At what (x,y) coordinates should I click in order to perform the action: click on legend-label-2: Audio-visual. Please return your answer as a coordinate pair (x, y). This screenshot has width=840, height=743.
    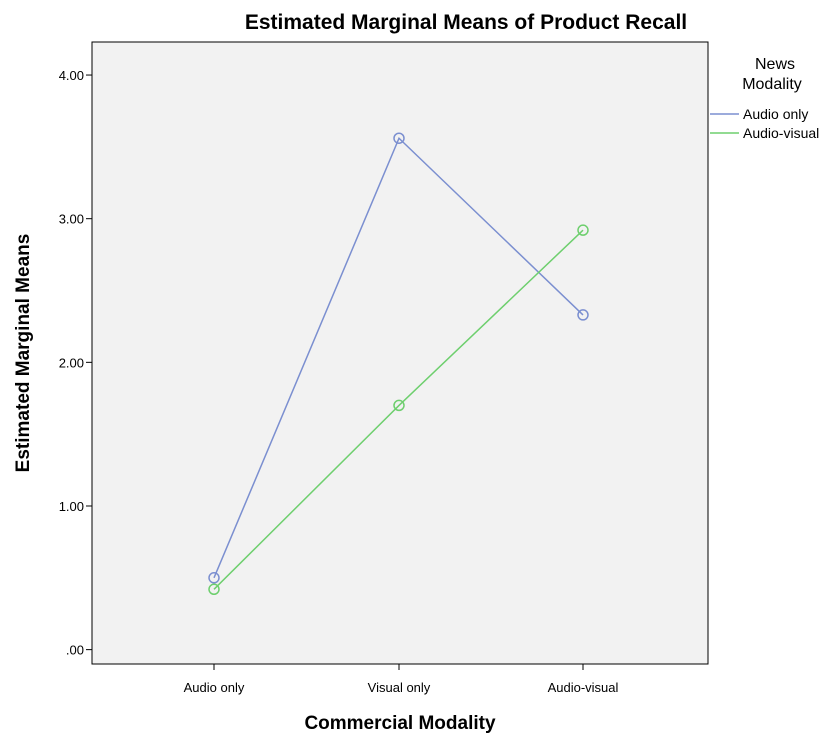
    Looking at the image, I should click on (781, 133).